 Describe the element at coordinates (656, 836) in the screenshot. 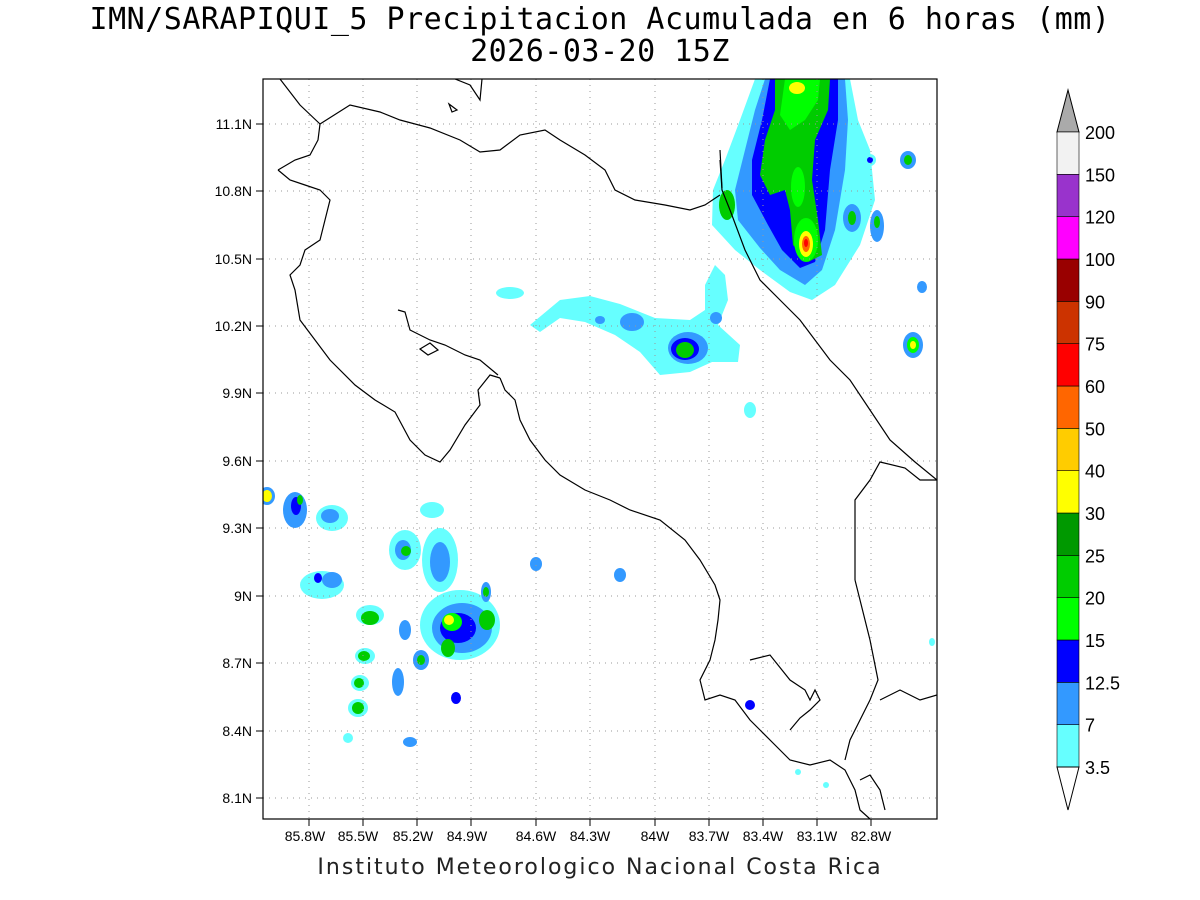

I see `lon-label: 84W` at that location.